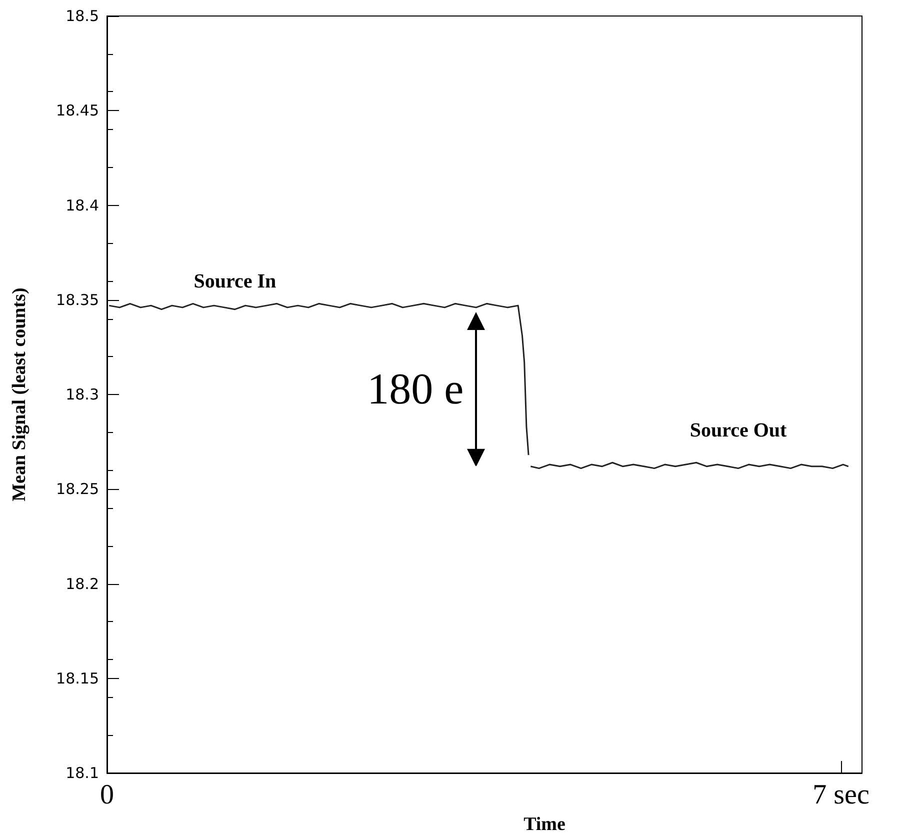  What do you see at coordinates (319, 379) in the screenshot?
I see `line-series` at bounding box center [319, 379].